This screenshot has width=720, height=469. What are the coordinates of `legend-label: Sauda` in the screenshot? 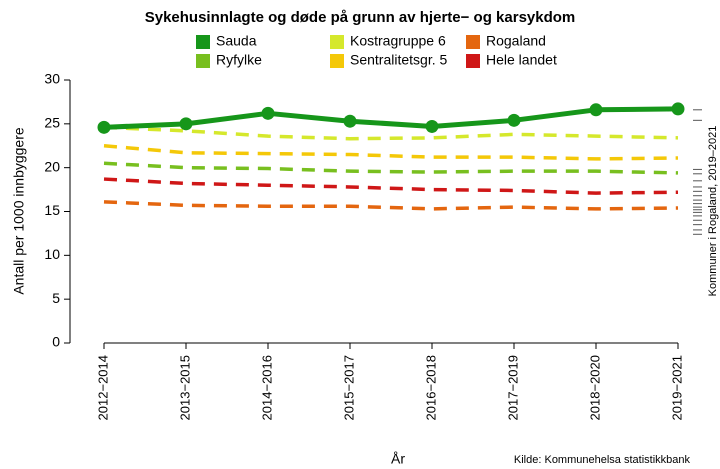 It's located at (236, 41).